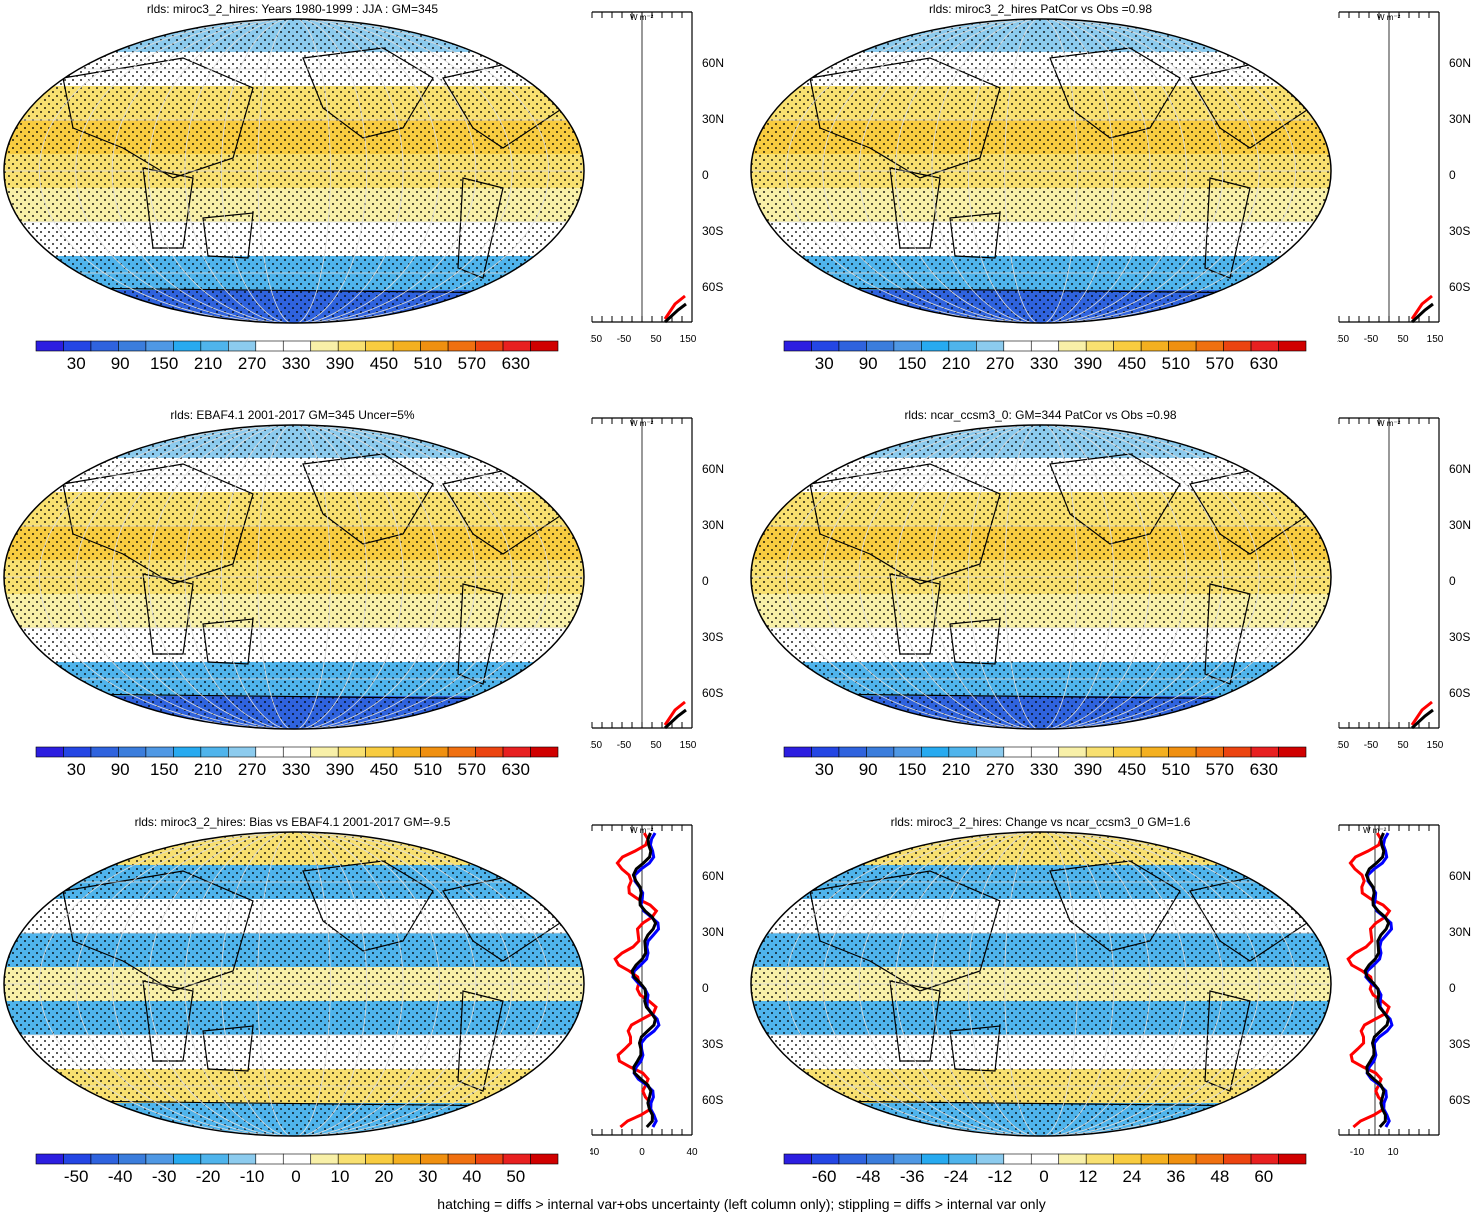  What do you see at coordinates (1452, 581) in the screenshot?
I see `latitude-label: 0` at bounding box center [1452, 581].